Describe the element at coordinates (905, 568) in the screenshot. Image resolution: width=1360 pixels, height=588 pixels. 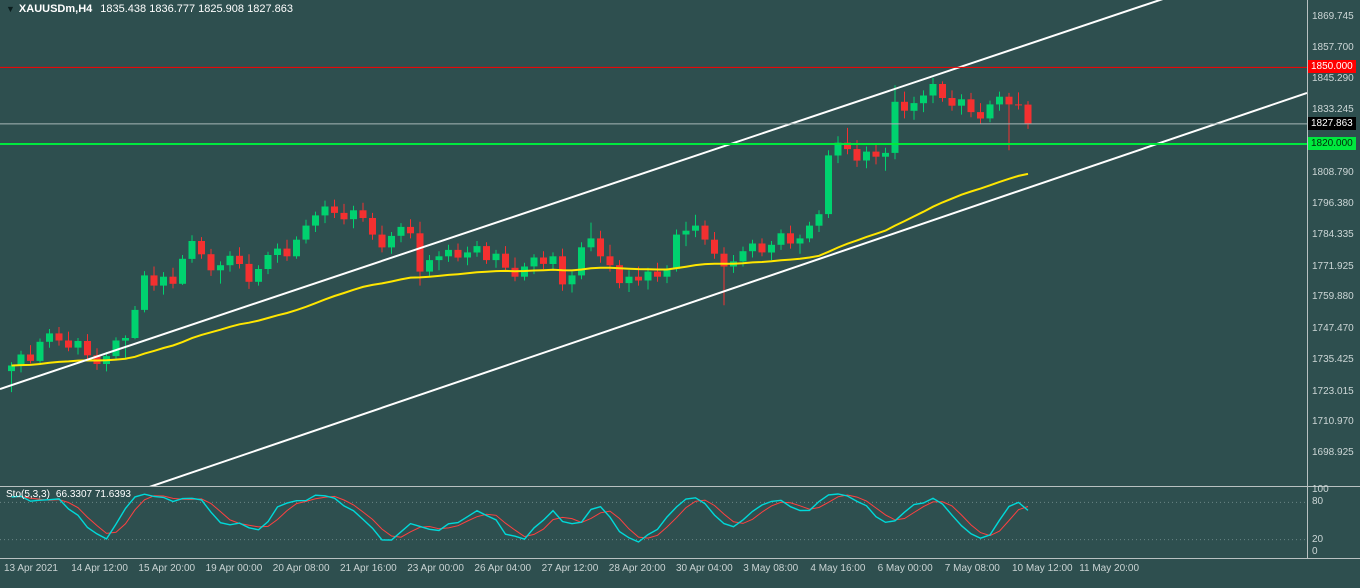
I see `time-axis-label: 6 May 00:00` at that location.